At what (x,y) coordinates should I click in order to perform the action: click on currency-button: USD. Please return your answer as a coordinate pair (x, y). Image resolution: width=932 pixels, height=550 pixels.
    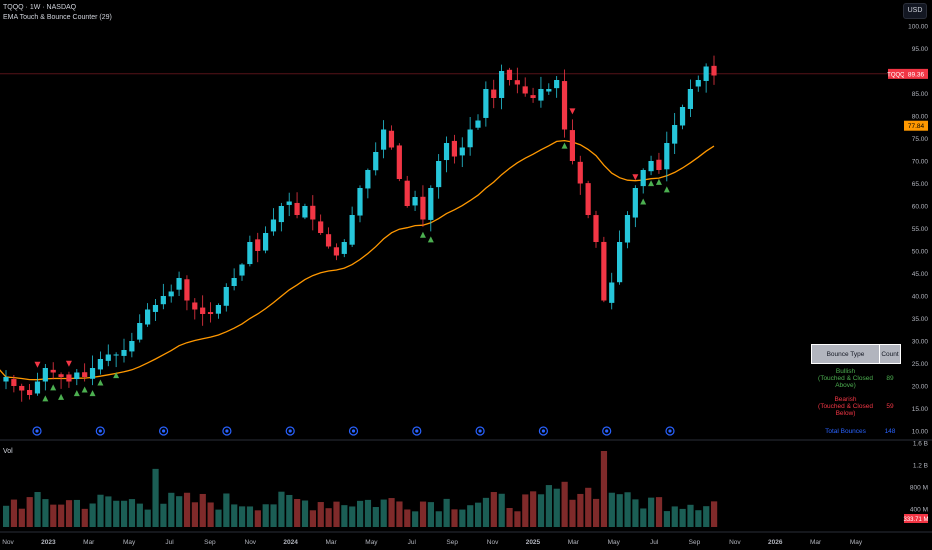
    Looking at the image, I should click on (915, 11).